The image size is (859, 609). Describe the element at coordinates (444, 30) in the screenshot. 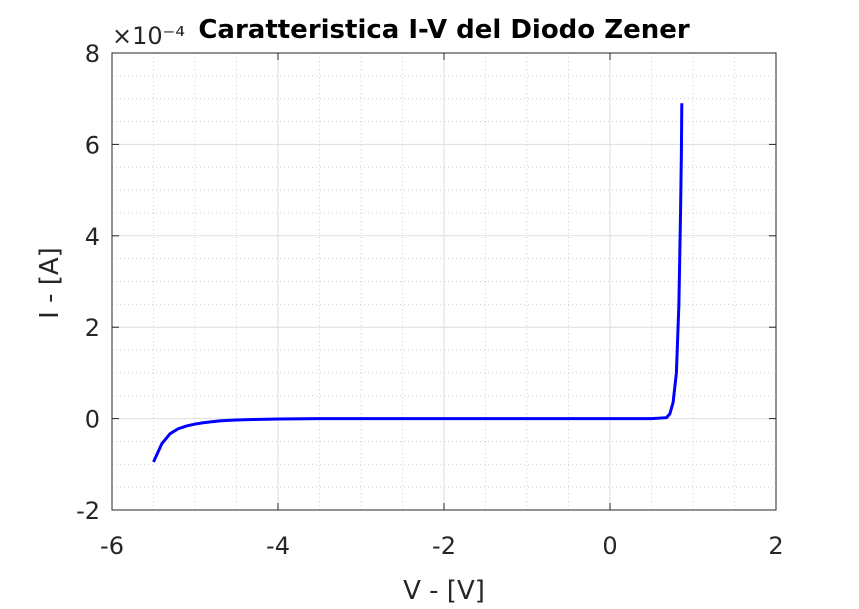

I see `chart-title: Caratteristica I-V del Diodo Zener` at that location.